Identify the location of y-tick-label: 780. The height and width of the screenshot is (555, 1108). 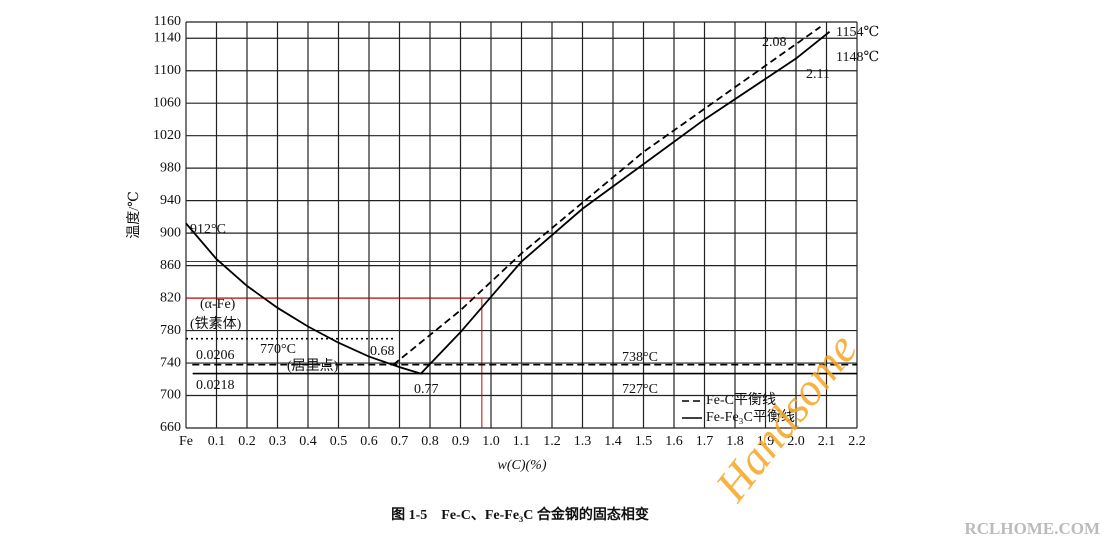
(170, 330).